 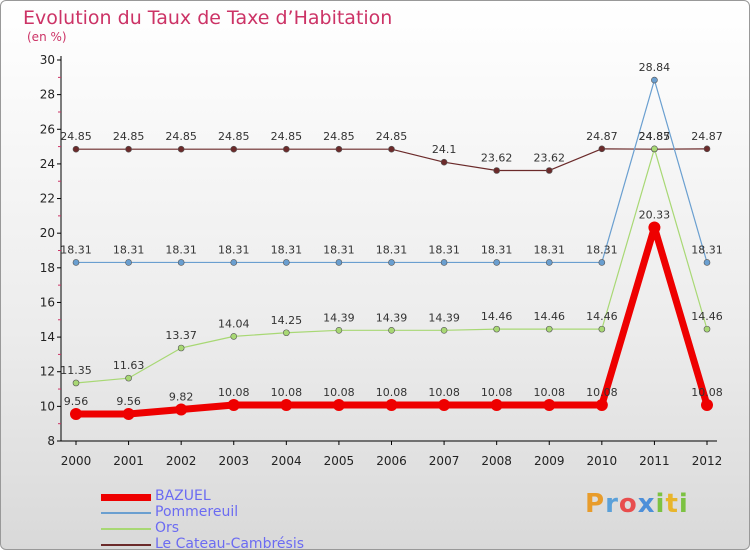 I want to click on legend-label: Le Cateau-Cambrésis, so click(x=229, y=543).